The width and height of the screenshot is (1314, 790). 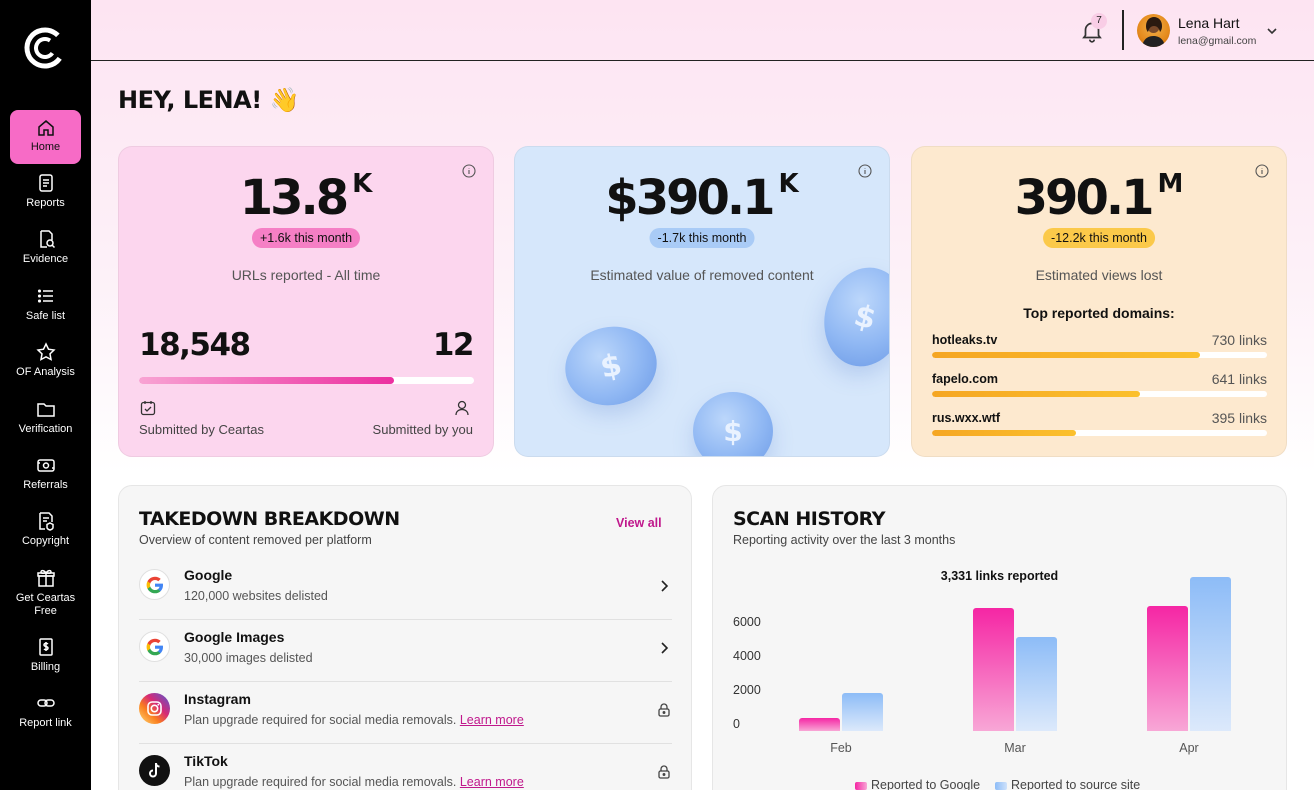 I want to click on user-name: Lena Hart, so click(x=1209, y=23).